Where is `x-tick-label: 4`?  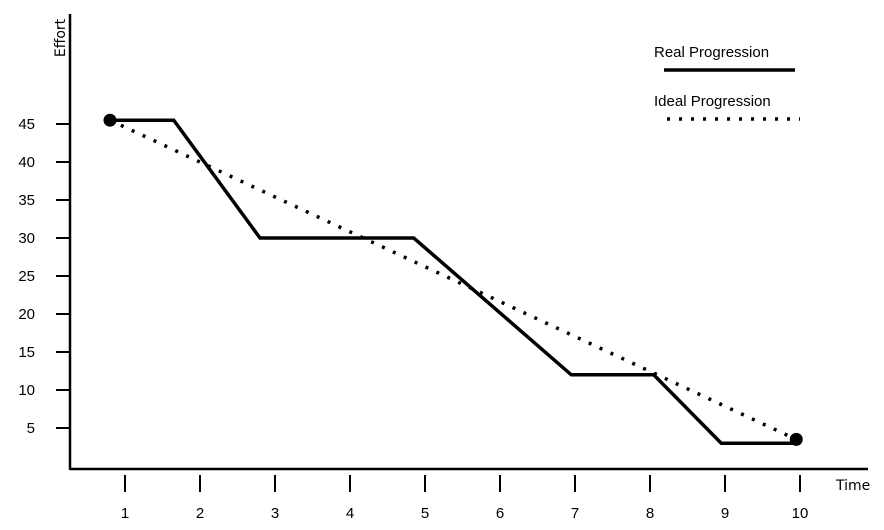 x-tick-label: 4 is located at coordinates (350, 513).